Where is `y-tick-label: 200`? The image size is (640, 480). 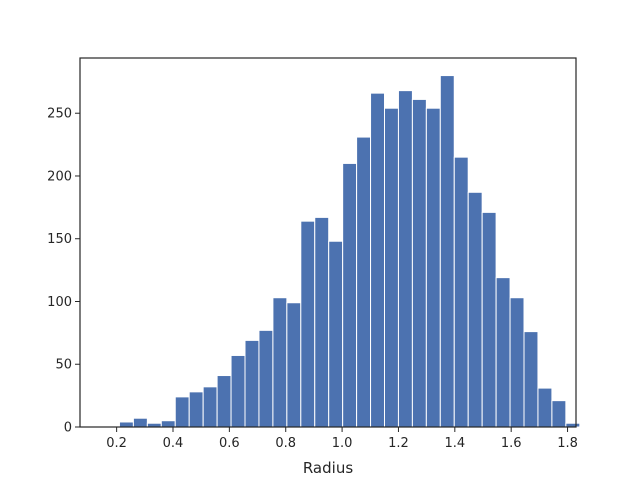
y-tick-label: 200 is located at coordinates (59, 176).